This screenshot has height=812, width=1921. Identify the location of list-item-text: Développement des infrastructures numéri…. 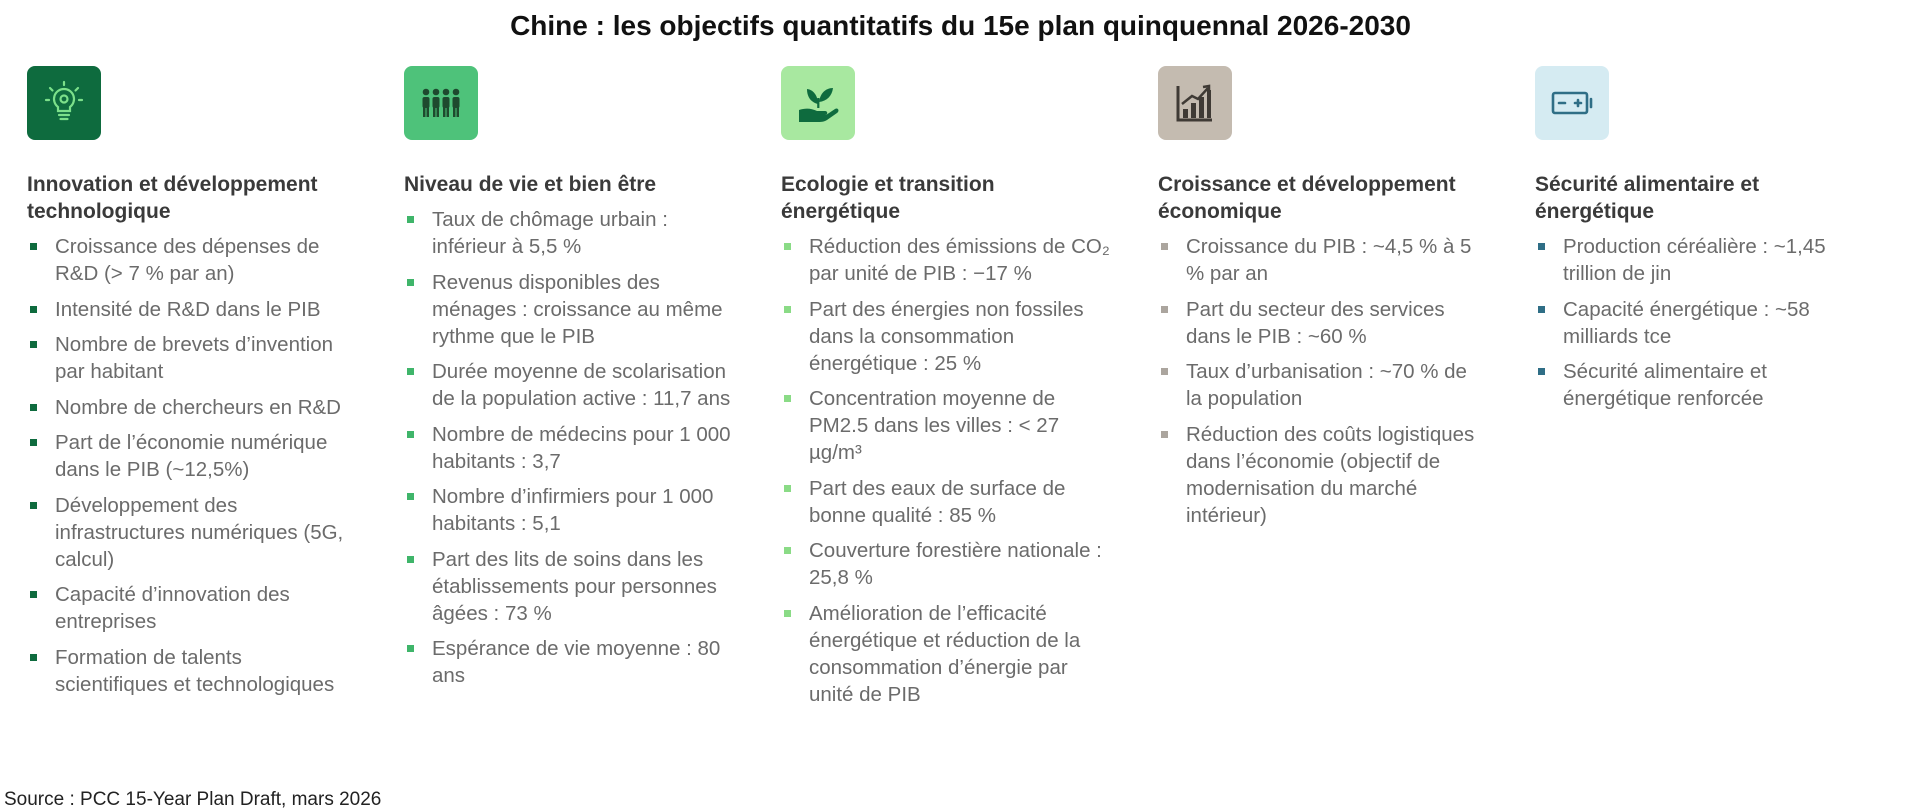
(199, 532).